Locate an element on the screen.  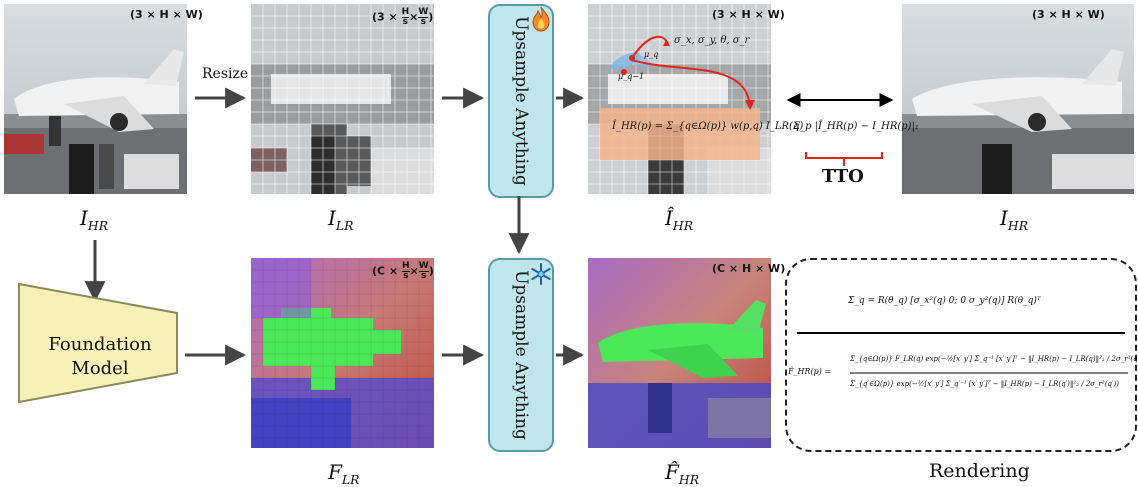
label-fhat-sub: HR is located at coordinates (689, 479).